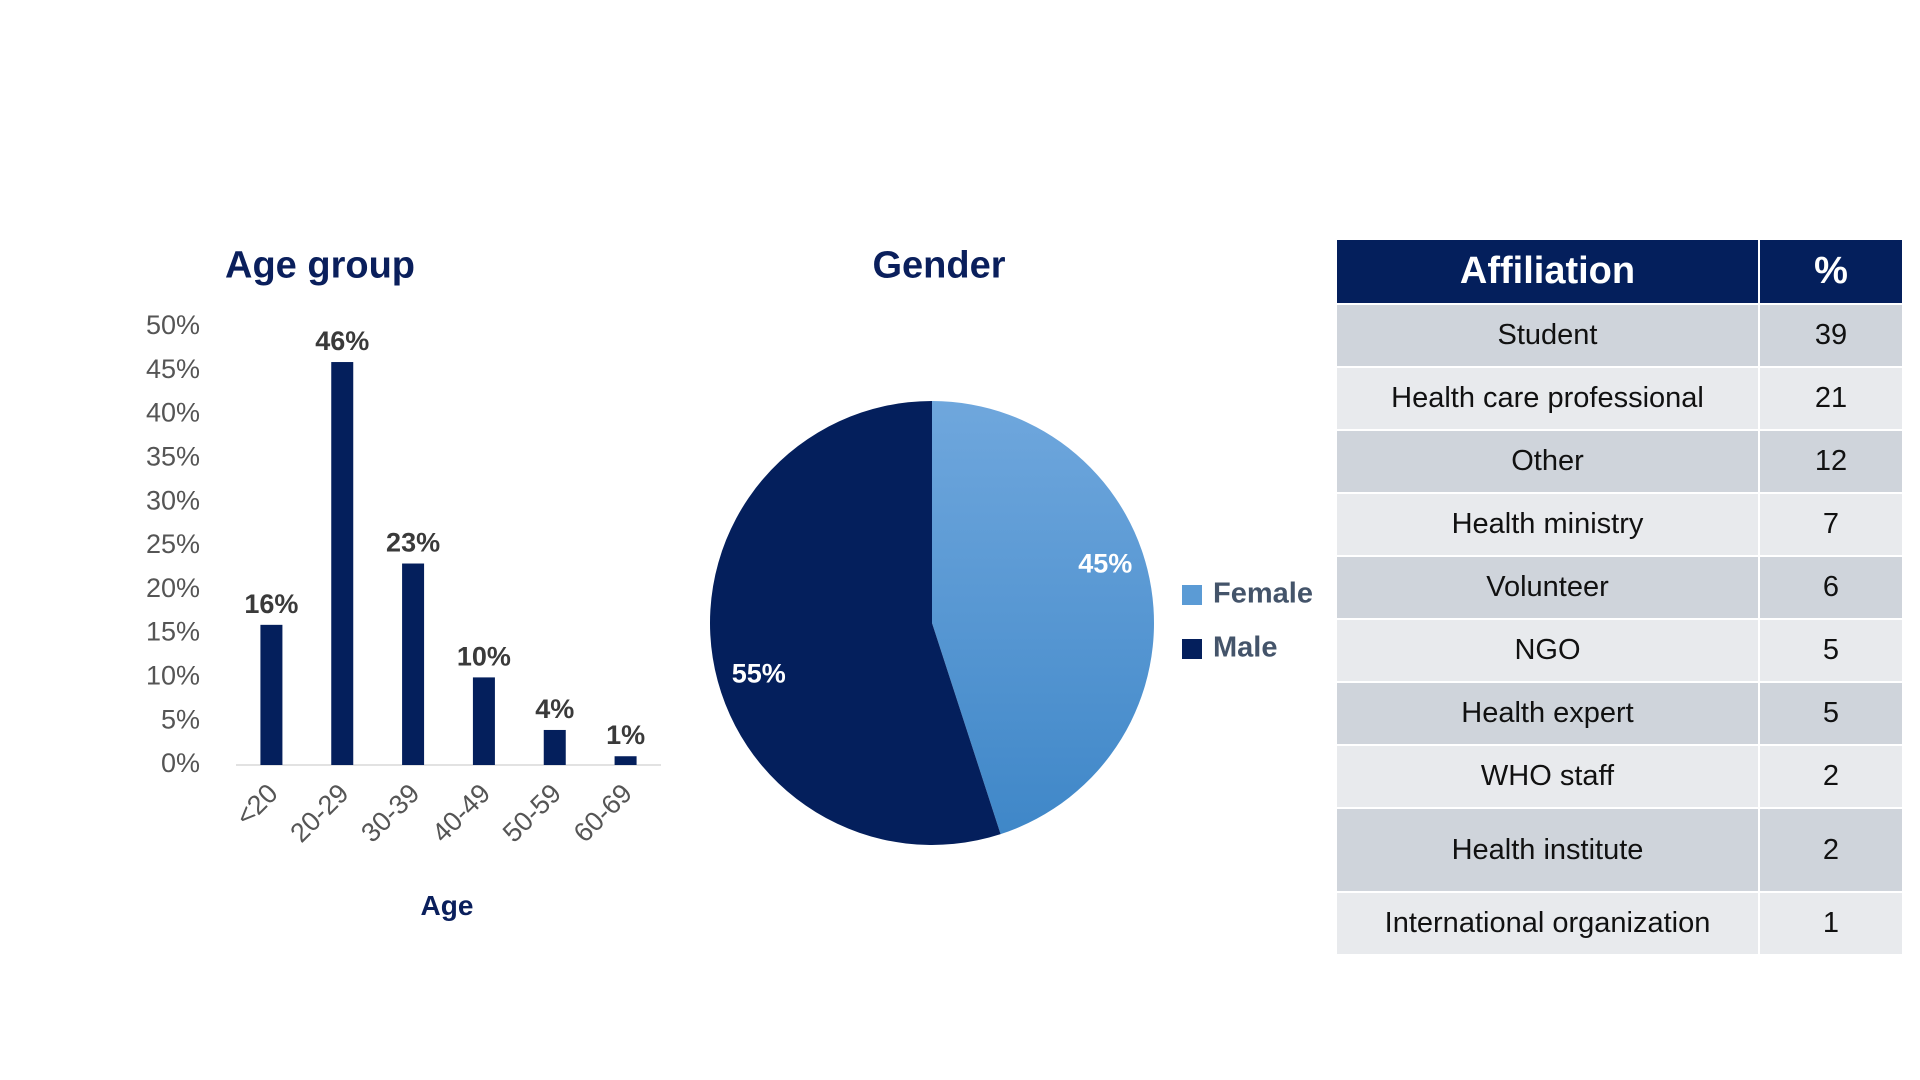 This screenshot has width=1920, height=1080. I want to click on y-tick-label: 45%, so click(173, 369).